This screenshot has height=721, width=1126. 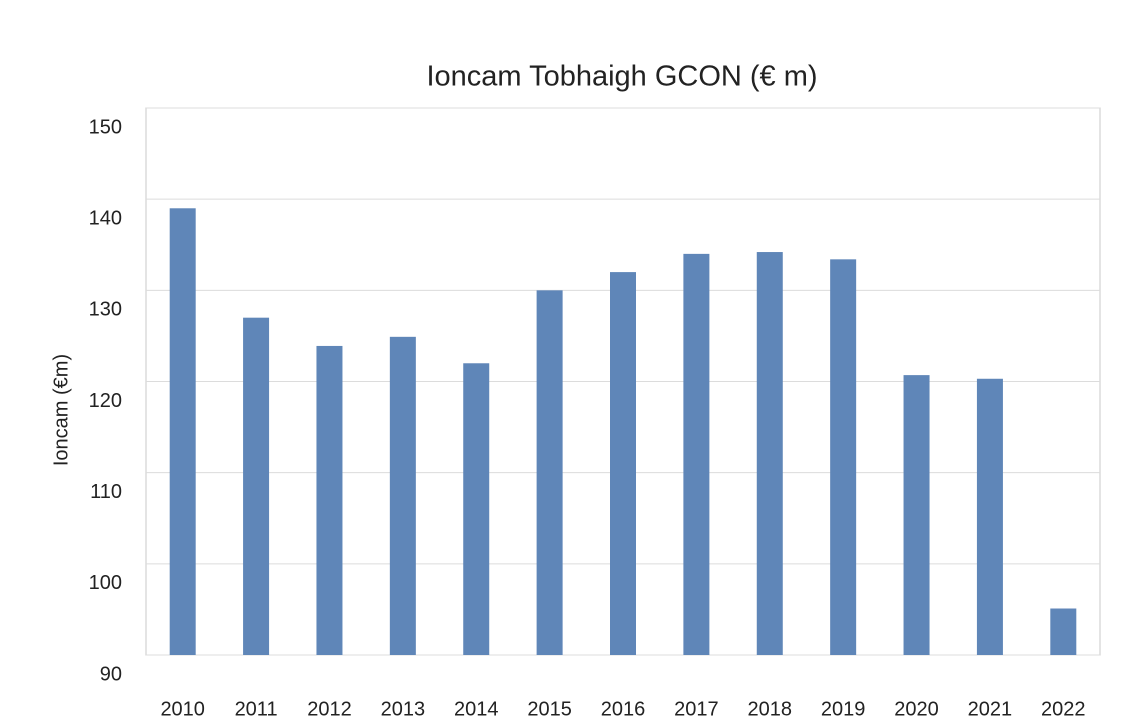 What do you see at coordinates (843, 709) in the screenshot?
I see `x-tick-label: 2019` at bounding box center [843, 709].